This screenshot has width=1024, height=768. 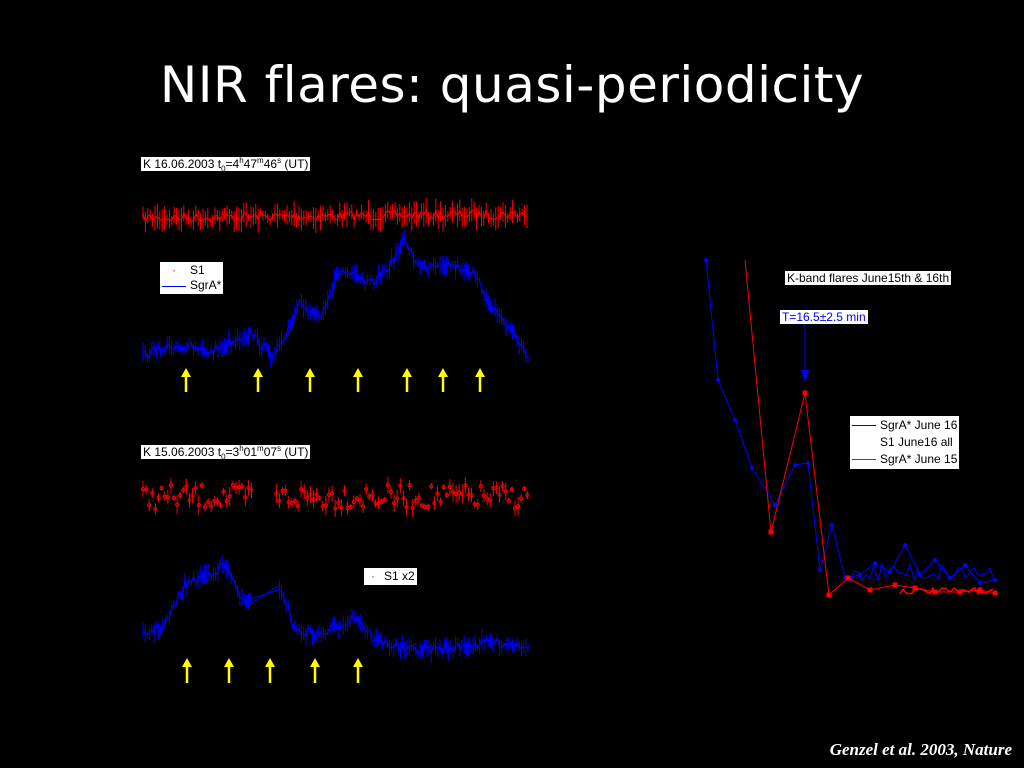 I want to click on legend-item-sgra: SgrA*, so click(x=191, y=285).